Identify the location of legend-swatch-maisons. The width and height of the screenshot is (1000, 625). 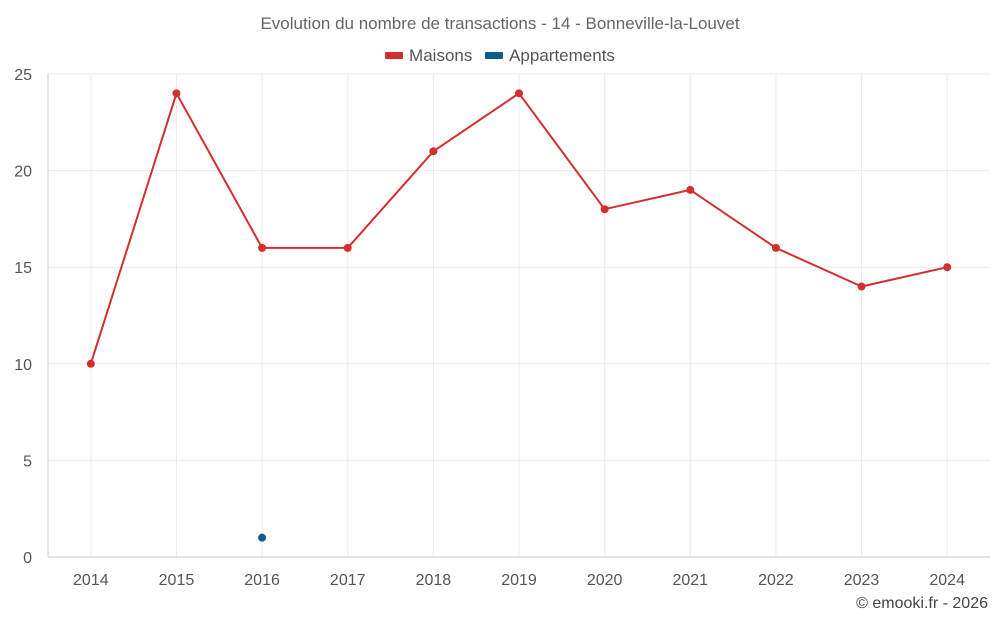
(394, 55).